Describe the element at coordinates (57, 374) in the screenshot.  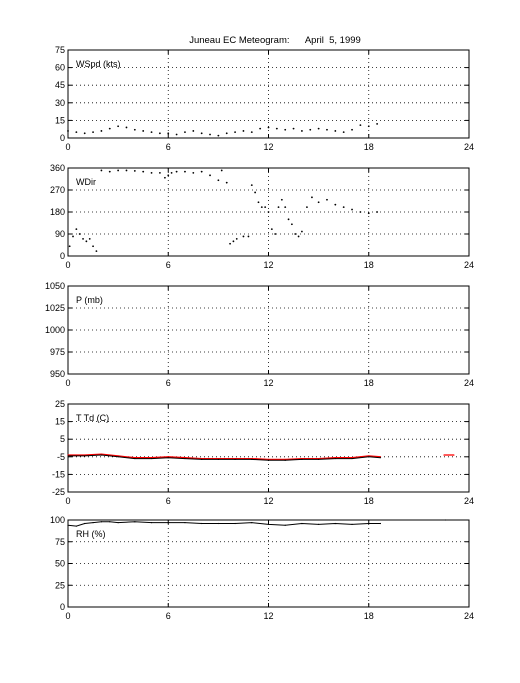
I see `y-tick-label: 950` at that location.